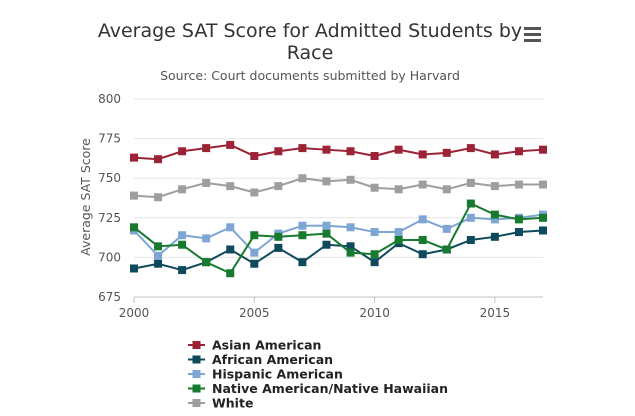  I want to click on y-tick-label: 675, so click(109, 297).